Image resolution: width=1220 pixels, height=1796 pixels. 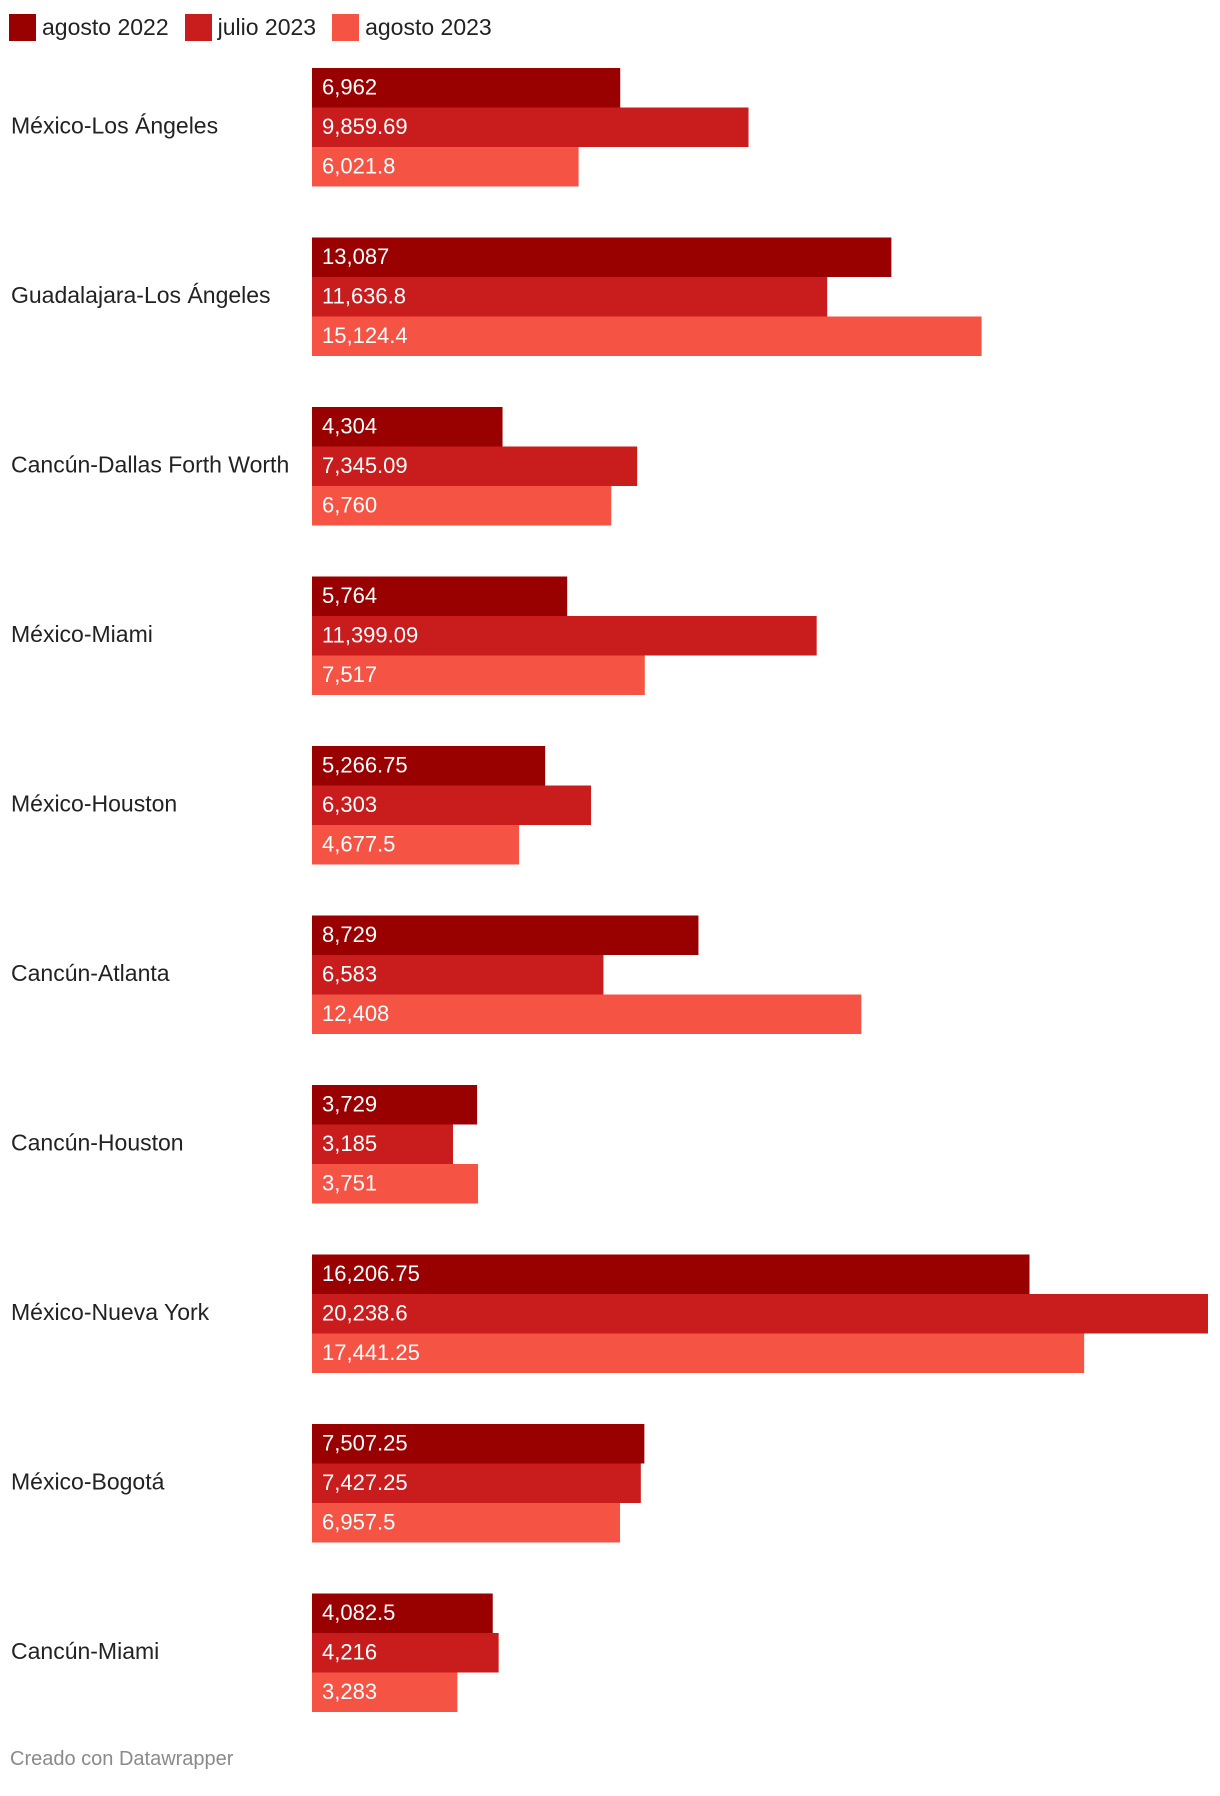 What do you see at coordinates (267, 26) in the screenshot?
I see `legend-label-julio-2023: julio 2023` at bounding box center [267, 26].